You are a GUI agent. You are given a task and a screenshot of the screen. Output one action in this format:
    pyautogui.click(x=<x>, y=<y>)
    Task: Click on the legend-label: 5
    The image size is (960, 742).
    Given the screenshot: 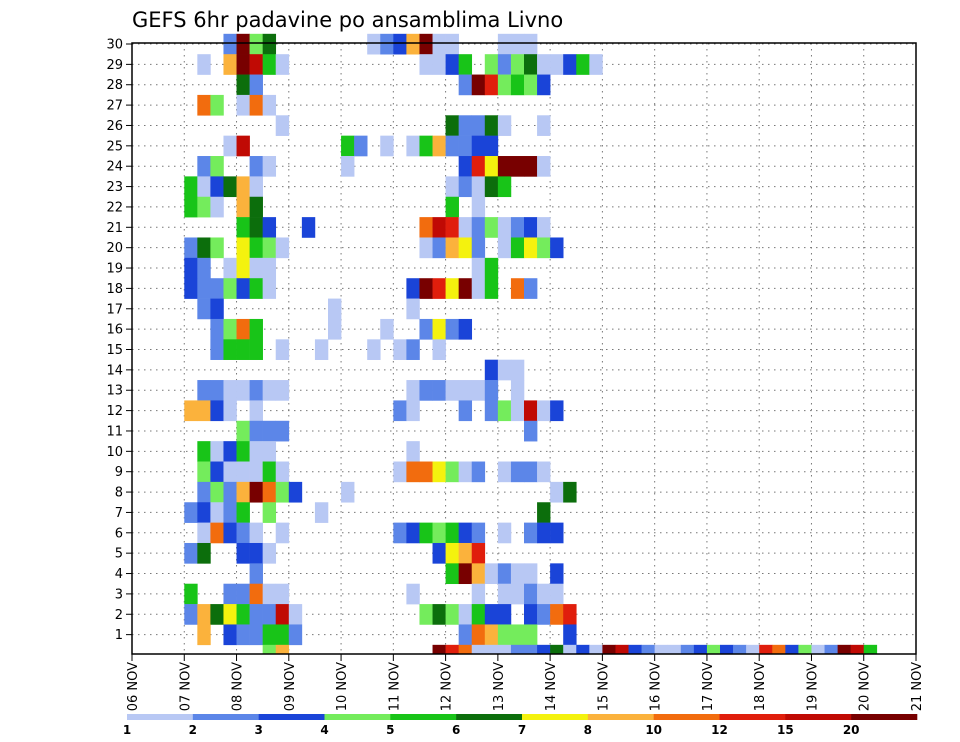 What is the action you would take?
    pyautogui.click(x=390, y=730)
    